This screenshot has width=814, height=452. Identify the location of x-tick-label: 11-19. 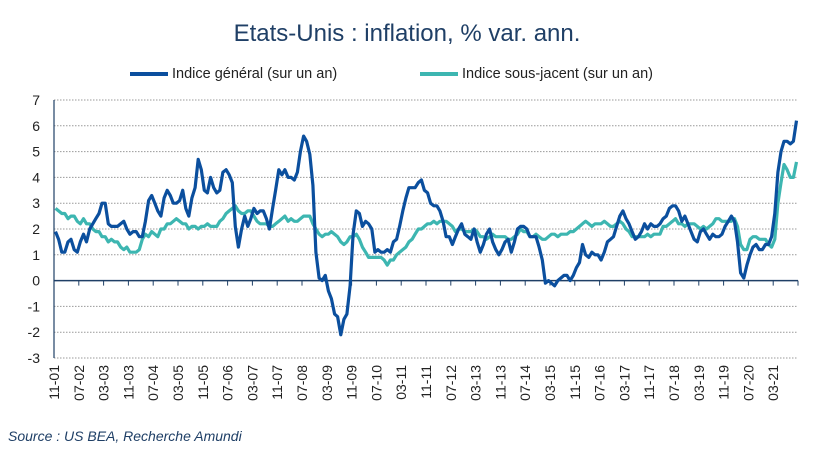
(724, 382).